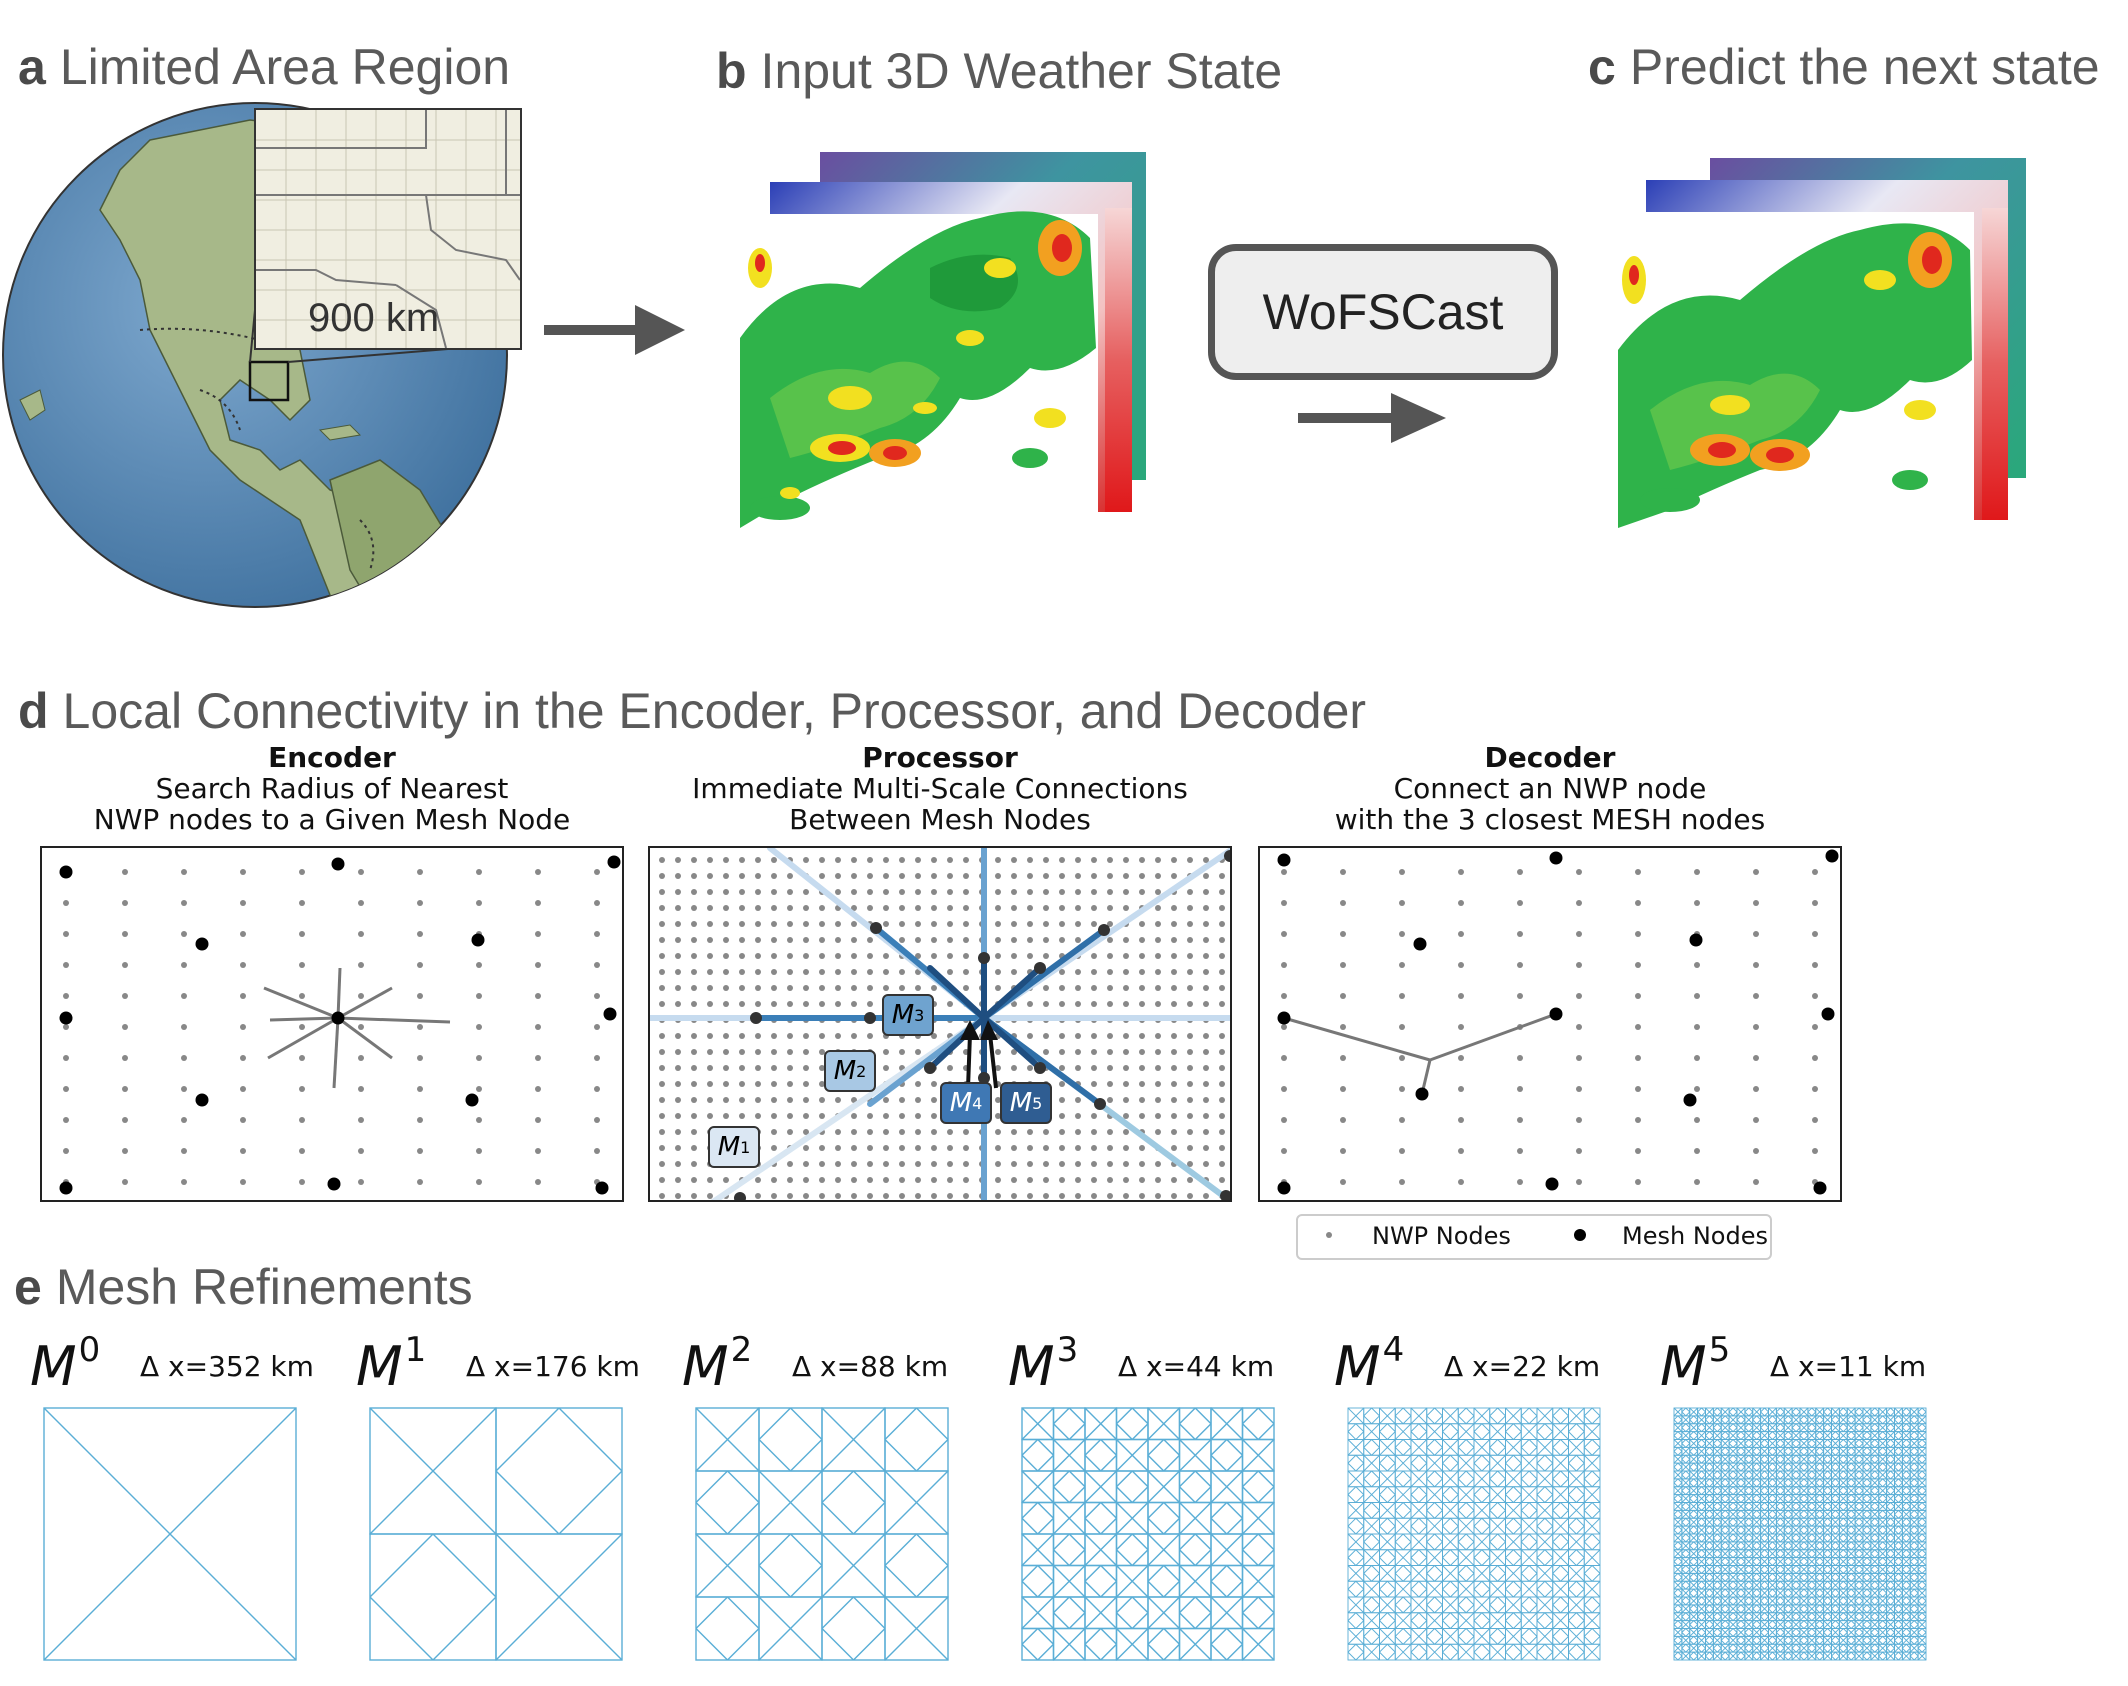  What do you see at coordinates (969, 1061) in the screenshot?
I see `arrow-shaft` at bounding box center [969, 1061].